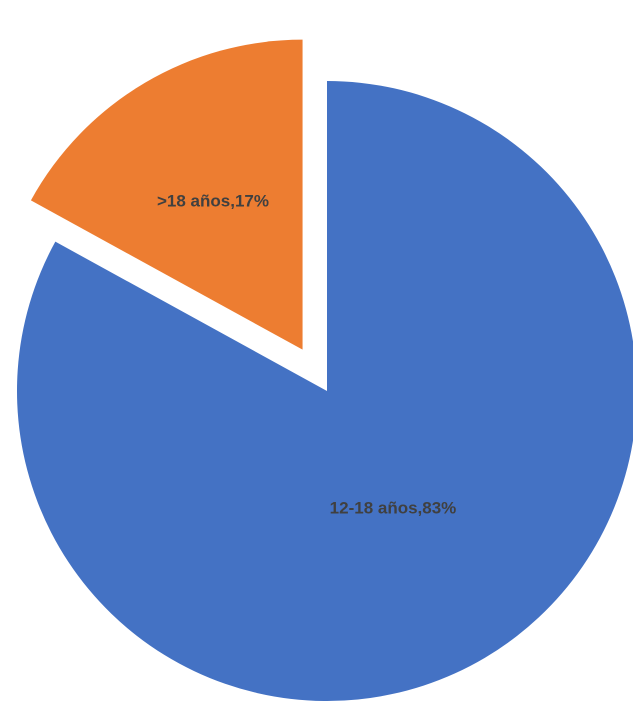  Describe the element at coordinates (213, 200) in the screenshot. I see `slice-label-over-18: >18 años,17%` at that location.